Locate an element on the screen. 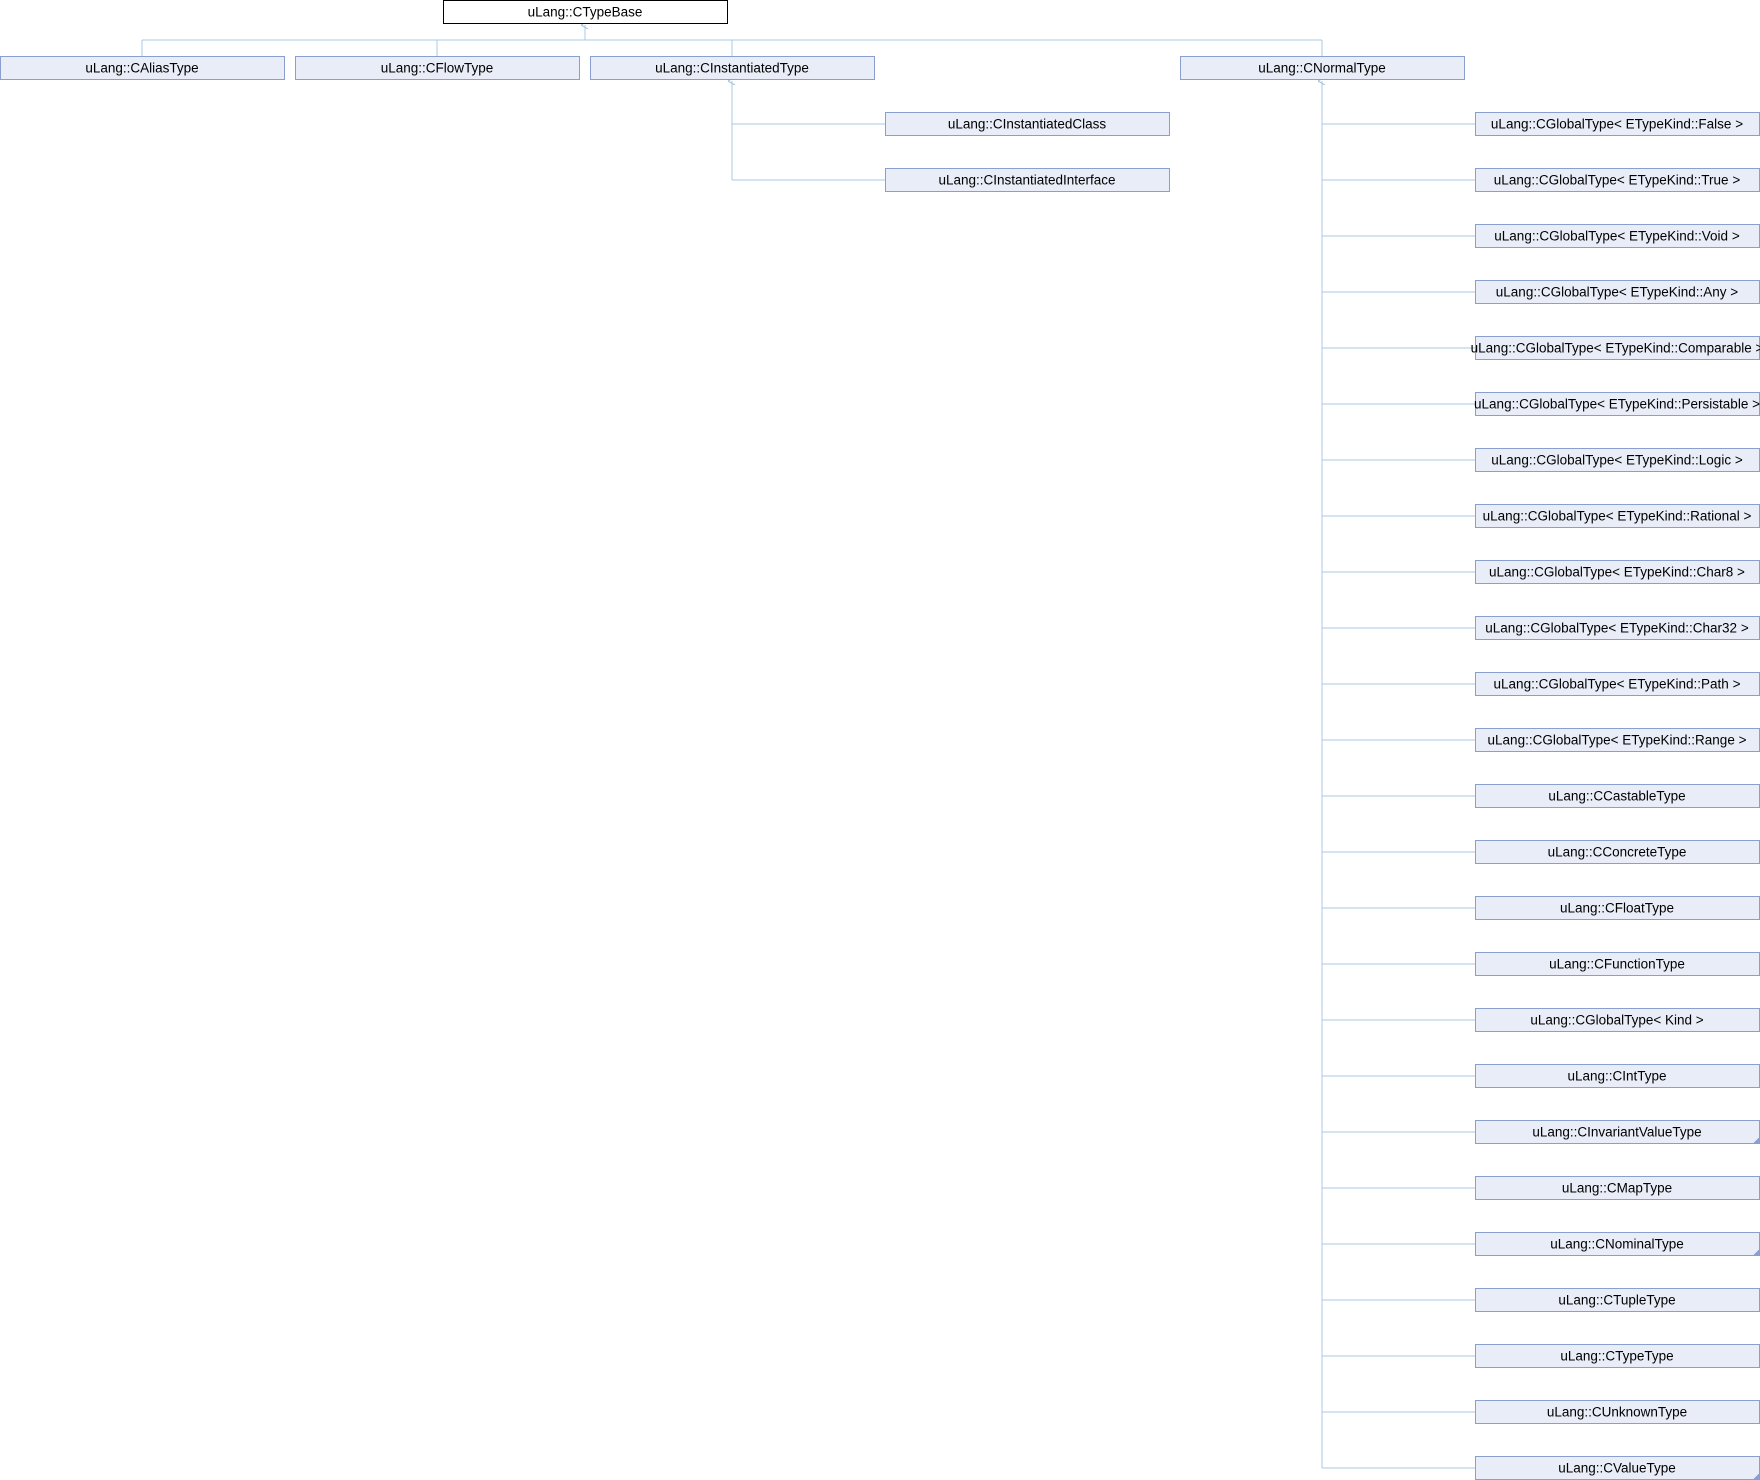 The width and height of the screenshot is (1760, 1480). class-node-cinvariantvaluetype: uLang::CInvariantValueType is located at coordinates (1617, 1132).